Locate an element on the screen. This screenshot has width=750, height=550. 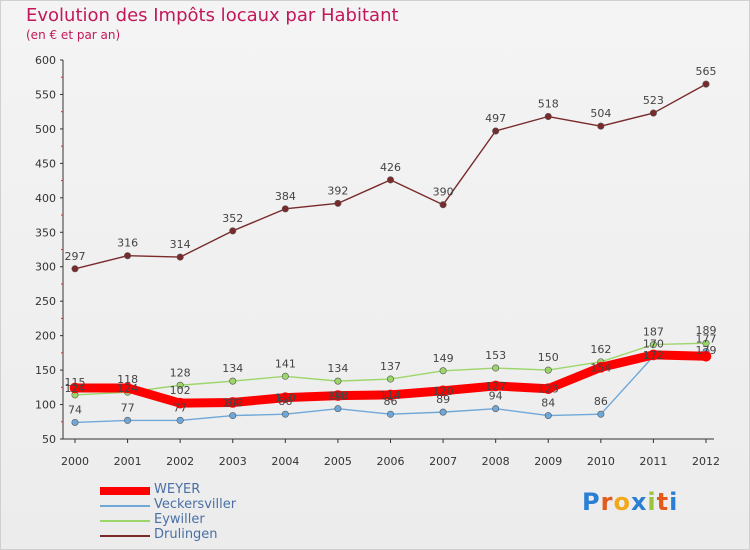
data-label: 134 is located at coordinates (337, 368).